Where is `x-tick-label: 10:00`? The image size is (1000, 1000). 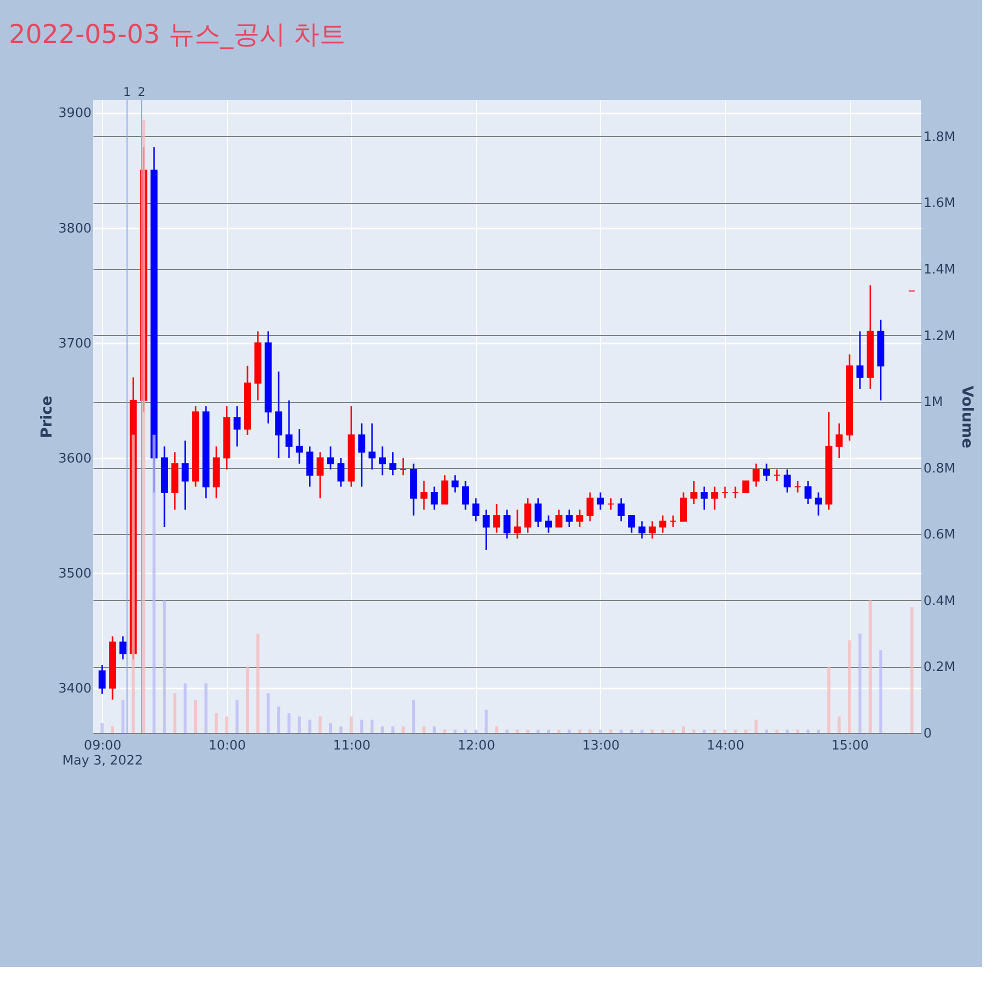 x-tick-label: 10:00 is located at coordinates (227, 746).